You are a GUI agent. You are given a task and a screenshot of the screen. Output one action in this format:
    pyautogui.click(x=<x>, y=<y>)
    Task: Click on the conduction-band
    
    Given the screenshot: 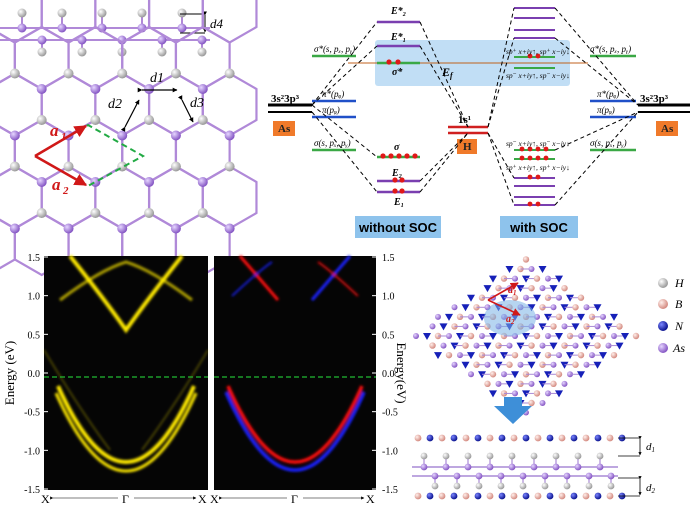 What is the action you would take?
    pyautogui.click(x=126, y=281)
    